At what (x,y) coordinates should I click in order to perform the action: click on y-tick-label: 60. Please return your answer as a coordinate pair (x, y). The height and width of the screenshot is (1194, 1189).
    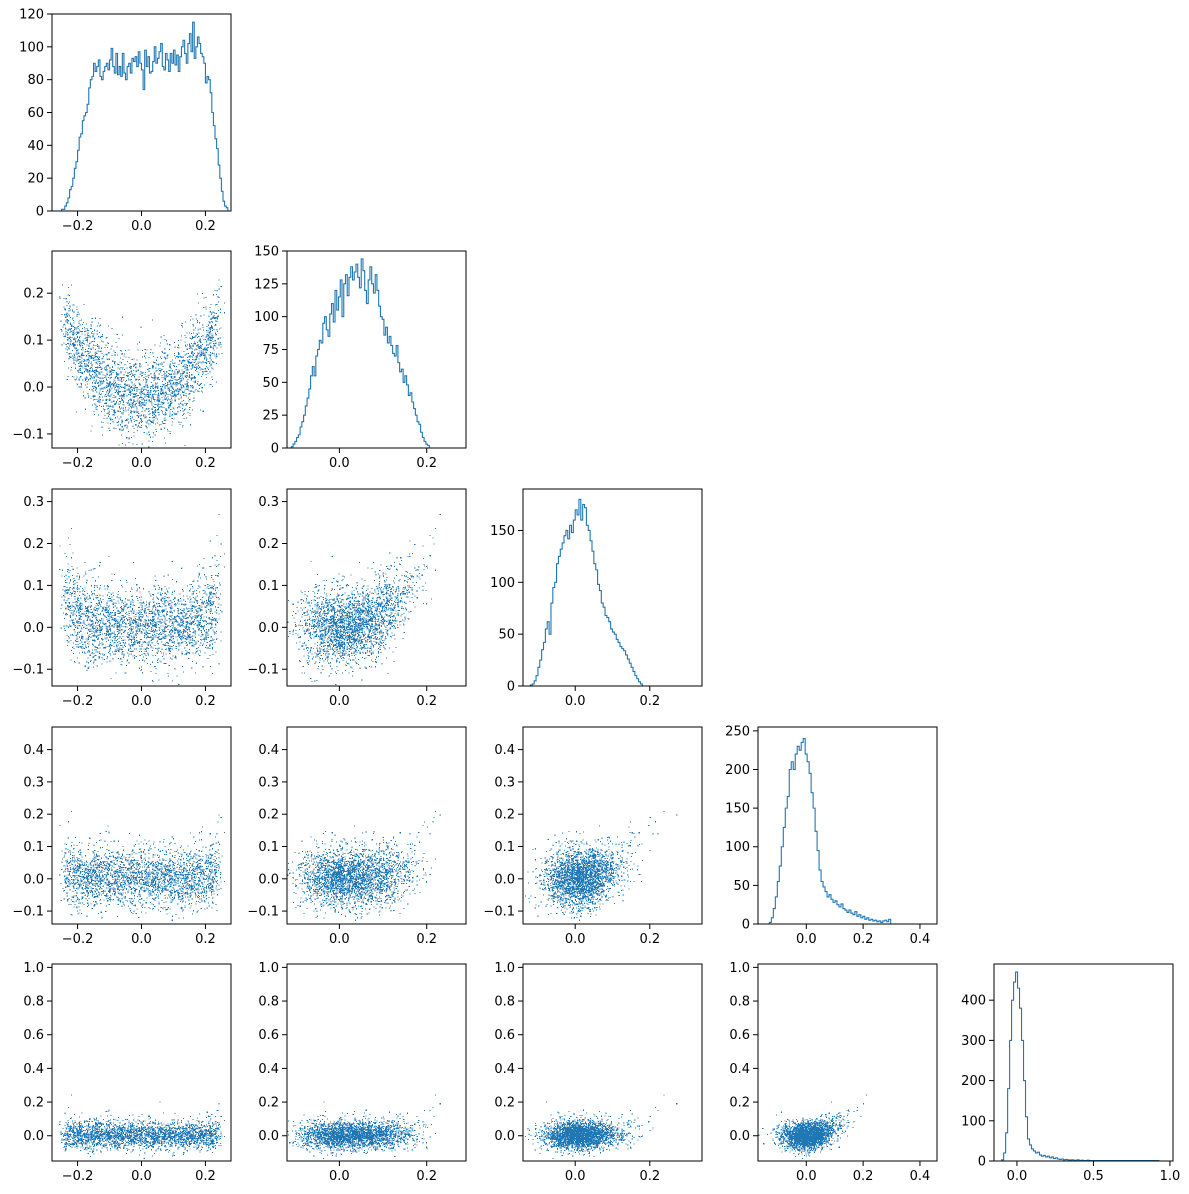
    Looking at the image, I should click on (35, 113).